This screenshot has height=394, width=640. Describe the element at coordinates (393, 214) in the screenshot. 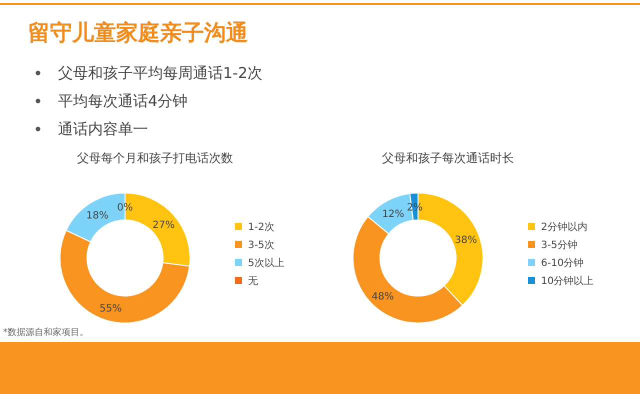

I see `data-label: 12%` at that location.